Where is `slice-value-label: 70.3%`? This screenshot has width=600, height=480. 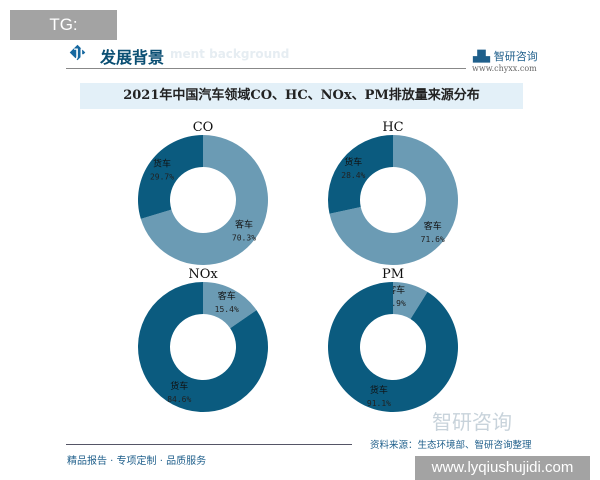
slice-value-label: 70.3% is located at coordinates (244, 237).